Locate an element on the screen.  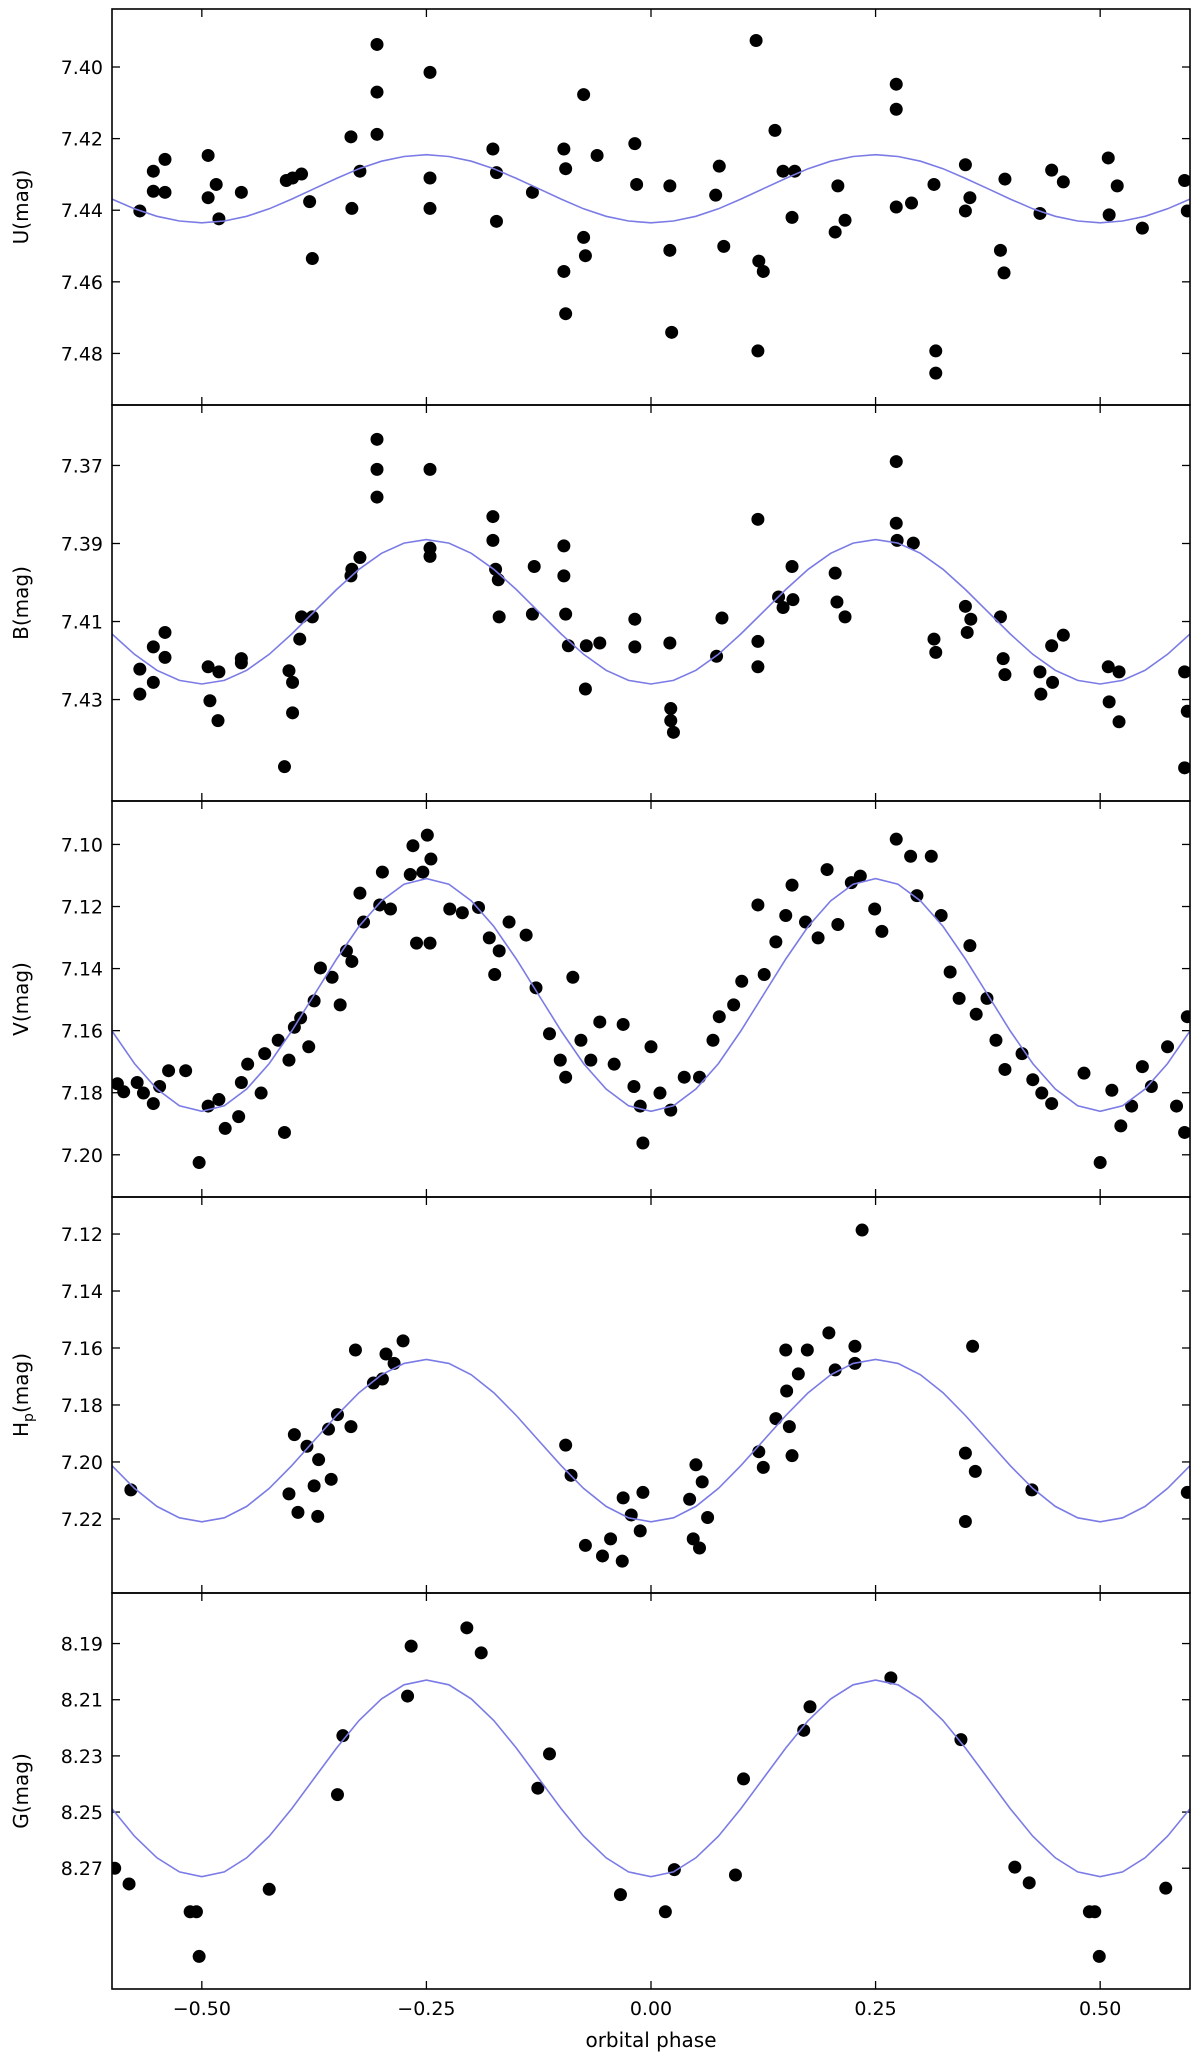
y-tick-label: 7.22 is located at coordinates (82, 1520).